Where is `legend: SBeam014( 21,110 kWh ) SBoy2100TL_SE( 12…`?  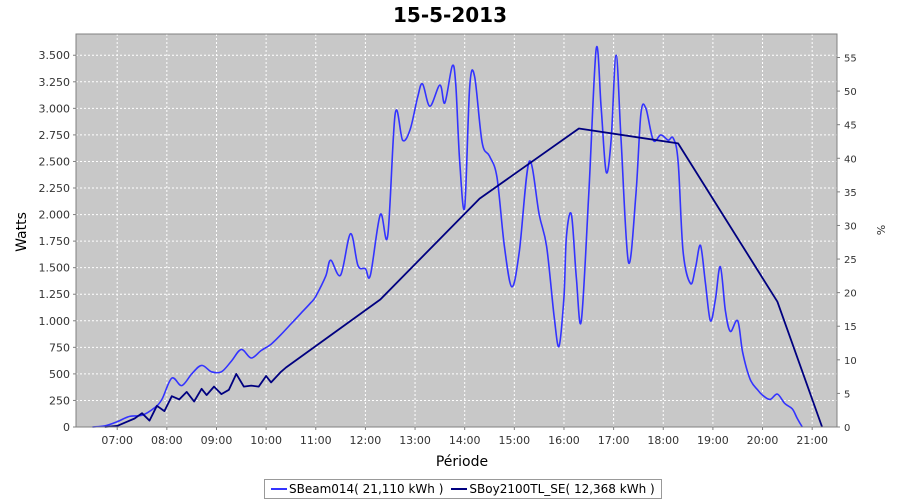
legend: SBeam014( 21,110 kWh ) SBoy2100TL_SE( 12… is located at coordinates (463, 489).